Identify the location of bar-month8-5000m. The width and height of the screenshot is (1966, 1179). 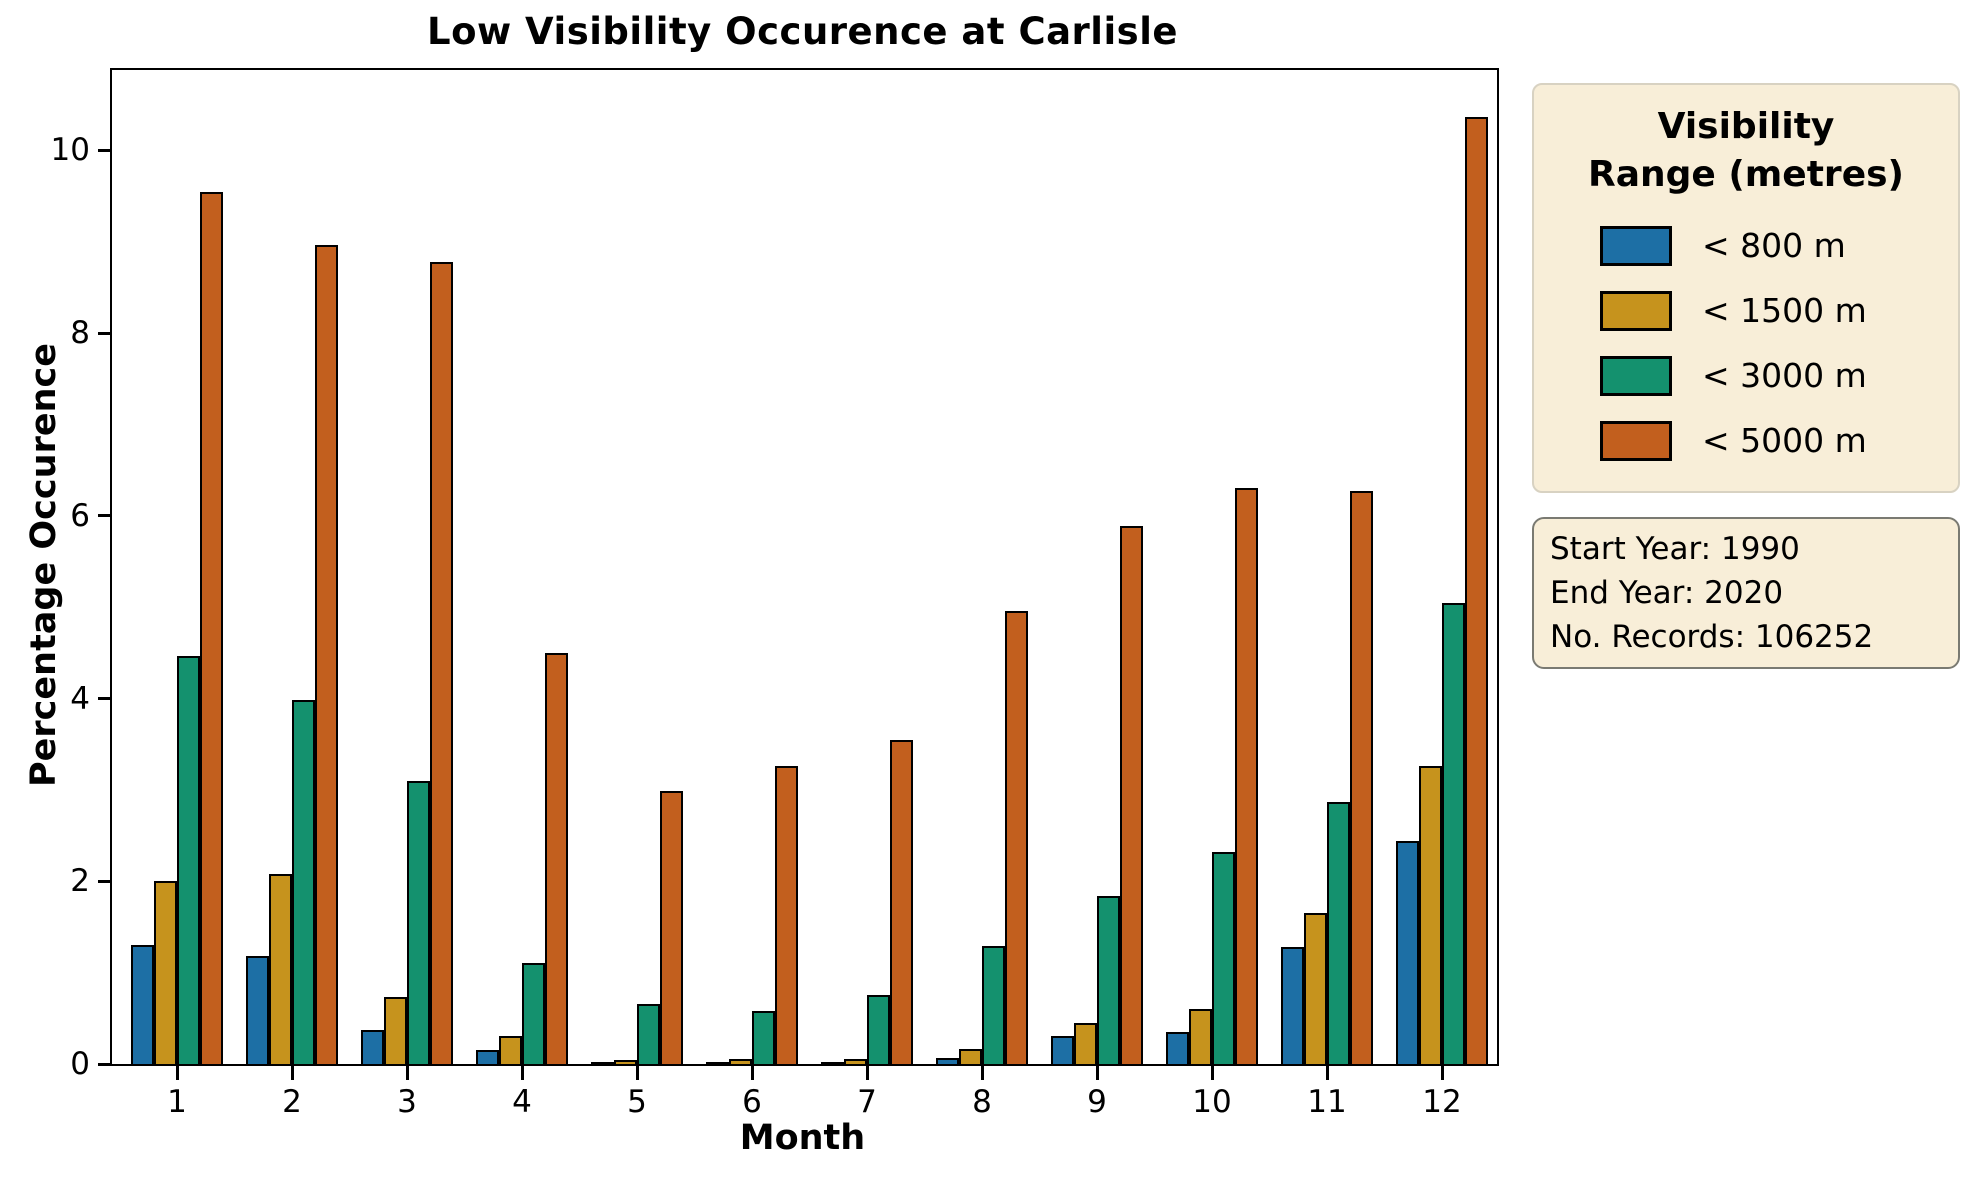
(1016, 837).